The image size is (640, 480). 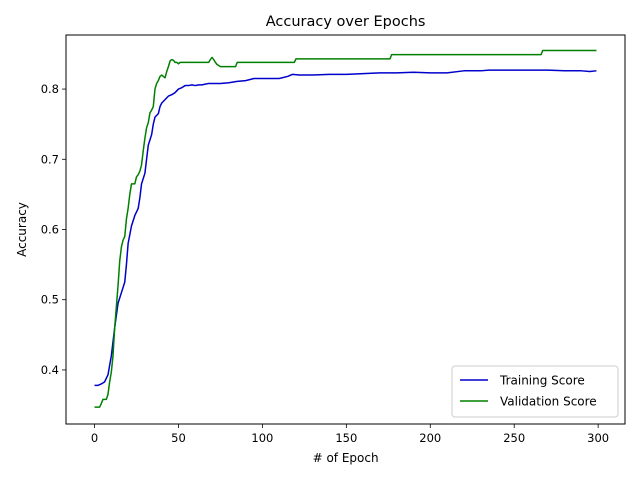 What do you see at coordinates (548, 402) in the screenshot?
I see `legend-label-validation: Validation Score` at bounding box center [548, 402].